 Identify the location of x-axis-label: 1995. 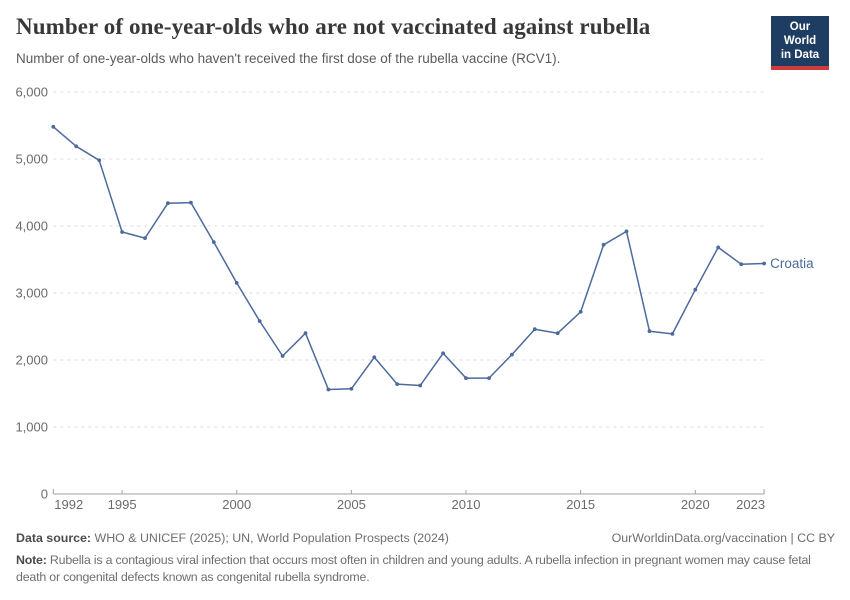
(122, 504).